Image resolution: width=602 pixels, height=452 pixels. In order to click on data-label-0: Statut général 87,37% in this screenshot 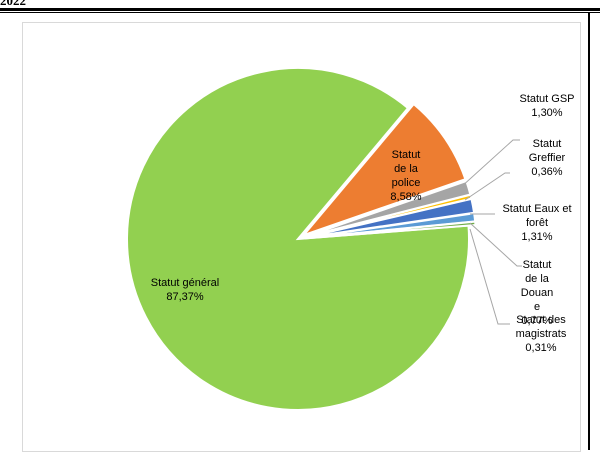, I will do `click(185, 290)`.